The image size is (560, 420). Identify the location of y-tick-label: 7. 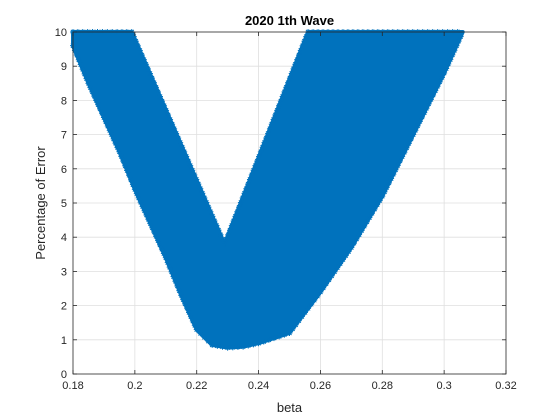
(64, 136).